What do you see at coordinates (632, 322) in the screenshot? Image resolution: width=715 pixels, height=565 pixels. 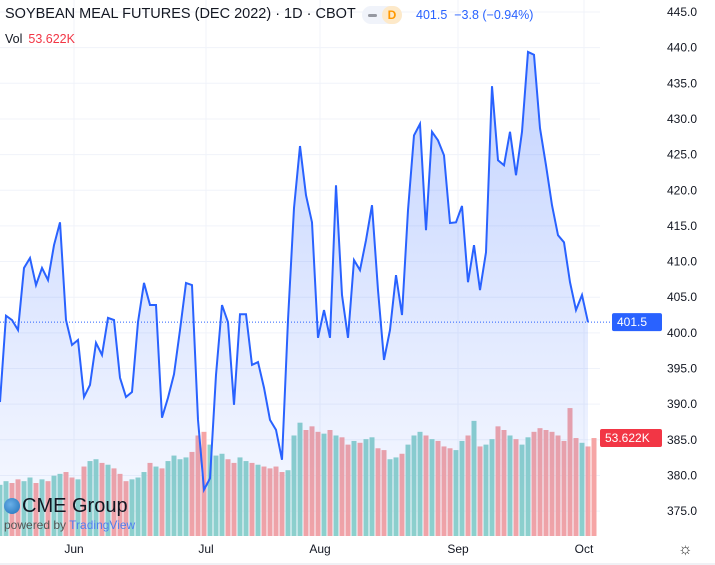 I see `price-tag-label: 401.5` at bounding box center [632, 322].